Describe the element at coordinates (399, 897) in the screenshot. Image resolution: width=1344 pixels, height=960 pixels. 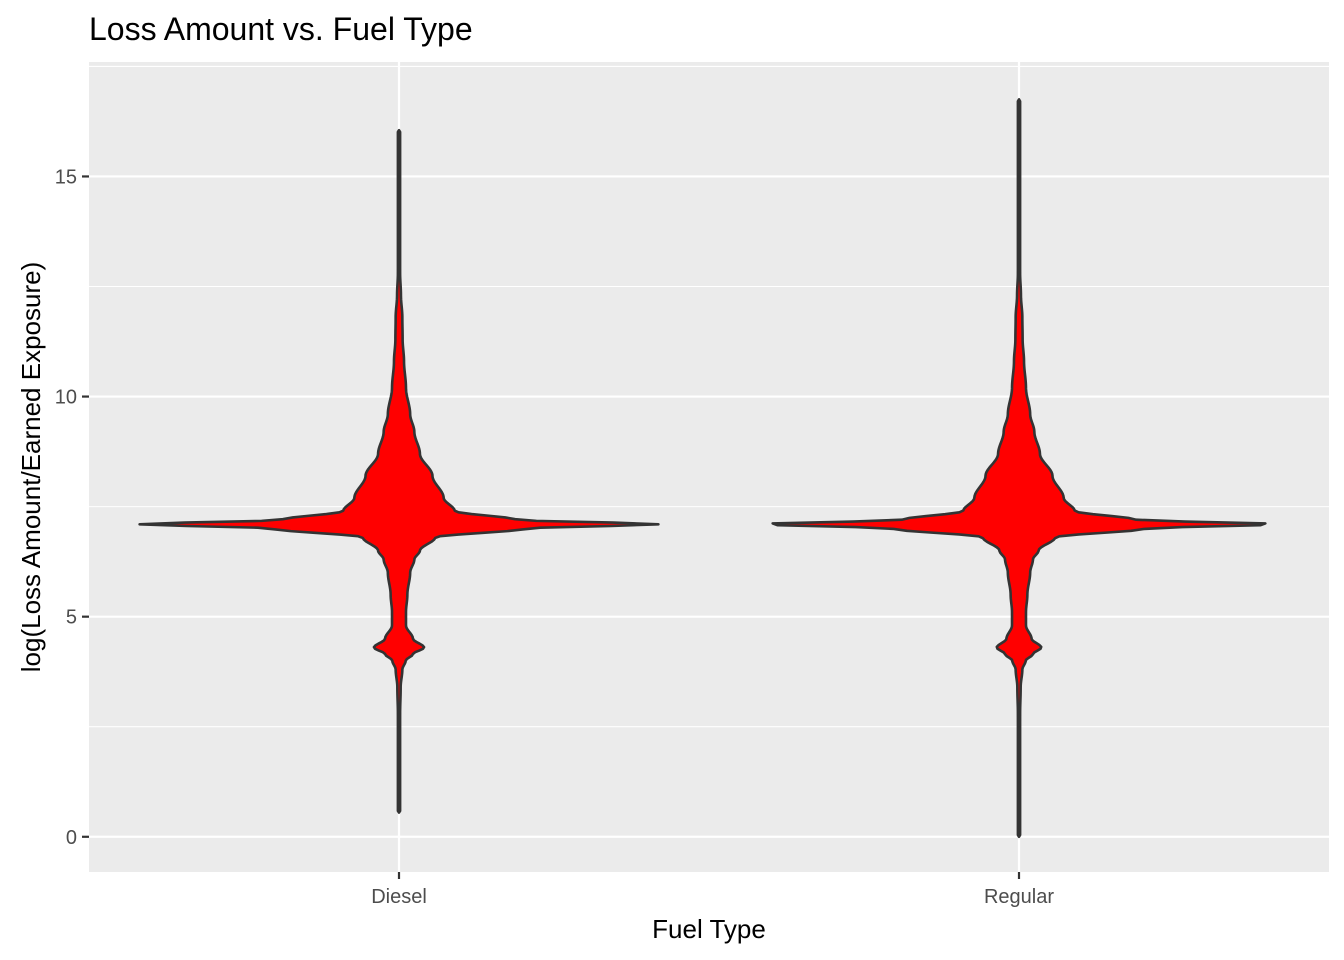
I see `x-tick-label: Diesel` at that location.